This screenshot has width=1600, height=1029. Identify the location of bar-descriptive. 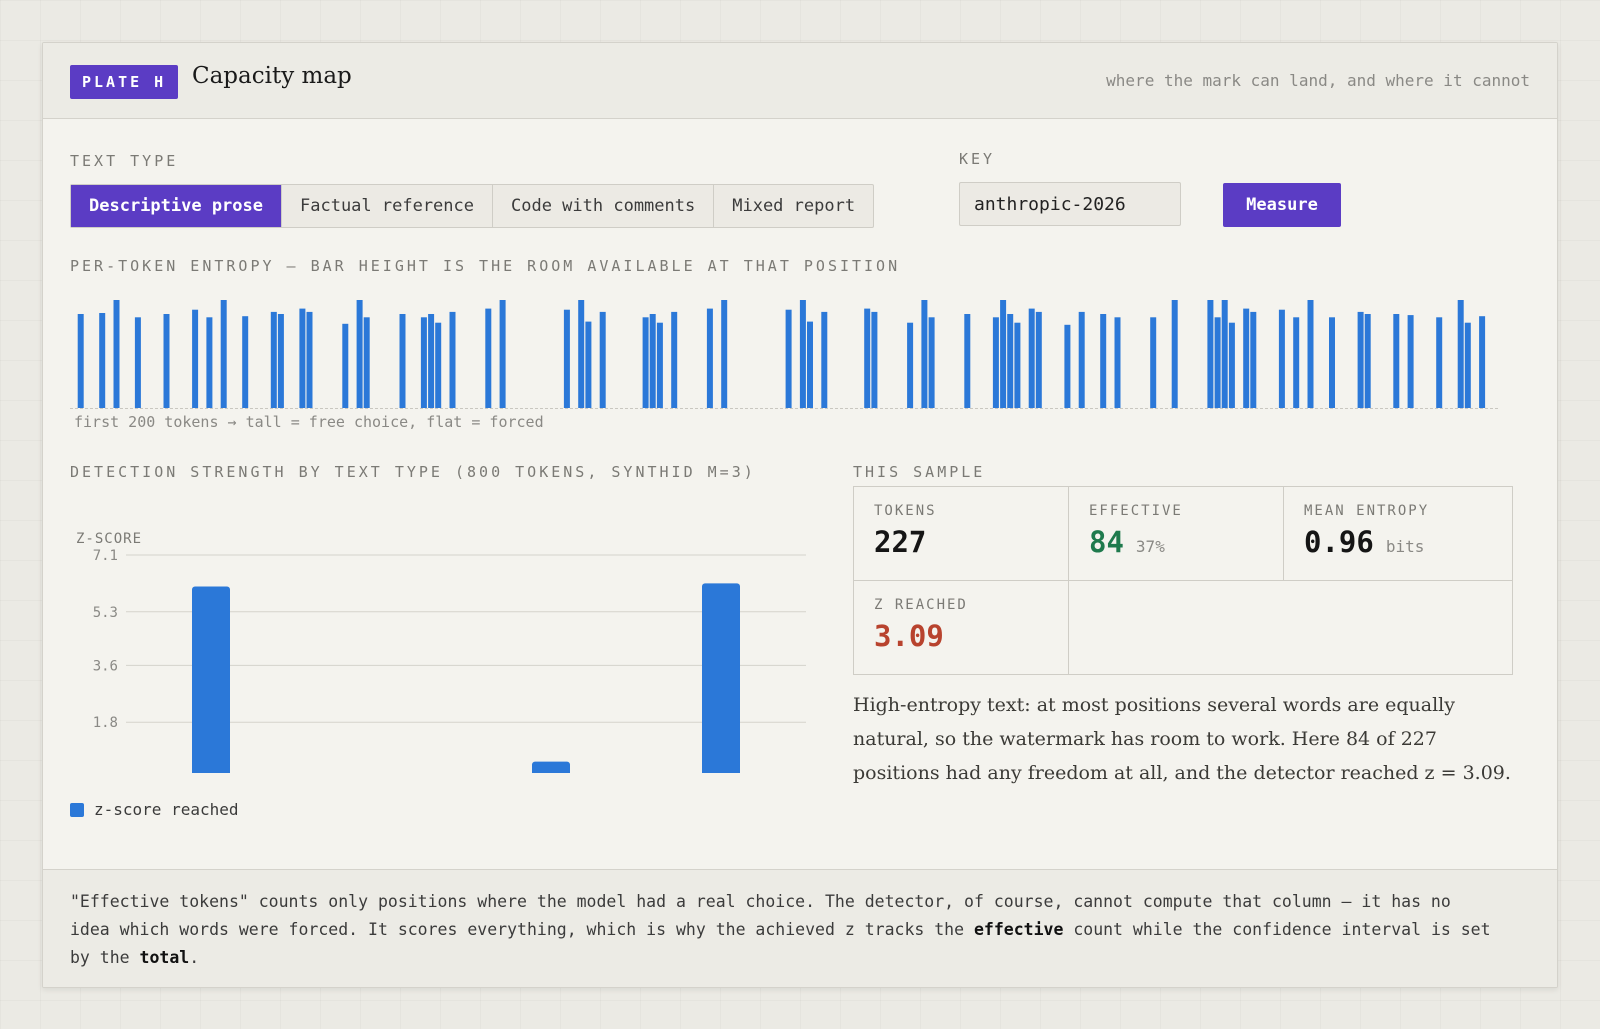
(211, 679).